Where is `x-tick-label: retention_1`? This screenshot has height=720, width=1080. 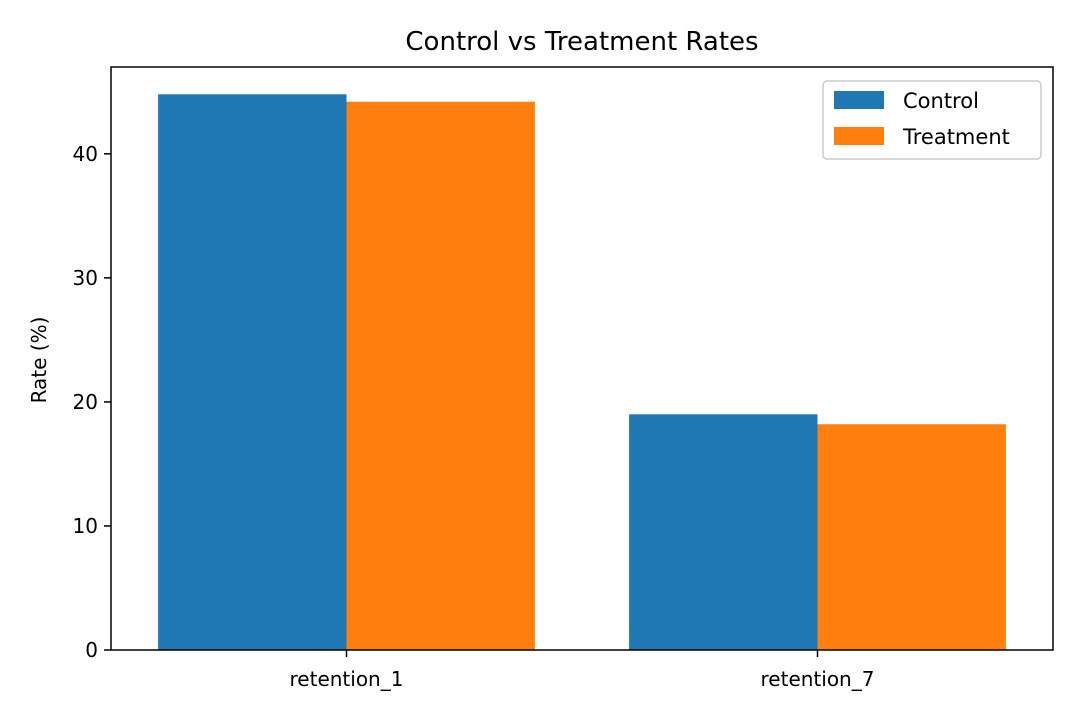 x-tick-label: retention_1 is located at coordinates (347, 679).